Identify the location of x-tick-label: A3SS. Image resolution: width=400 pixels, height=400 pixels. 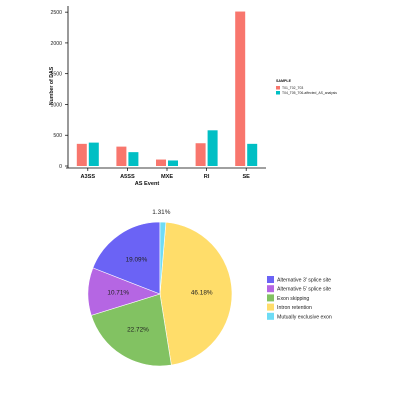
(87, 177).